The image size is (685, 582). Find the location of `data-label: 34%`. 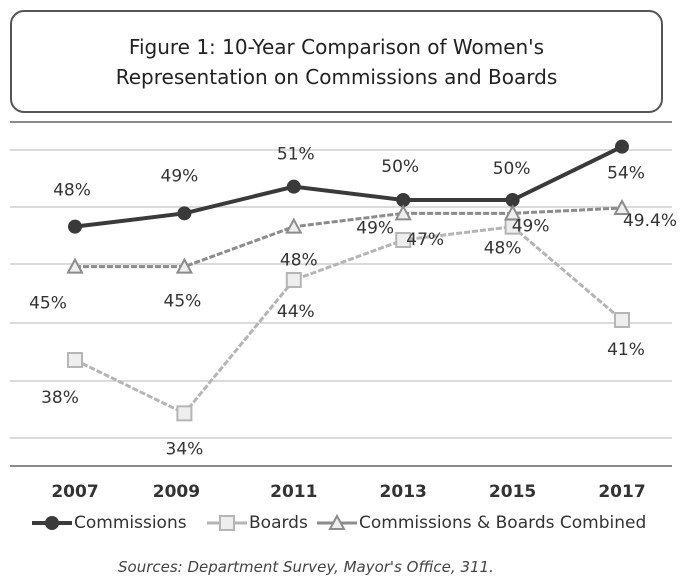

data-label: 34% is located at coordinates (185, 449).